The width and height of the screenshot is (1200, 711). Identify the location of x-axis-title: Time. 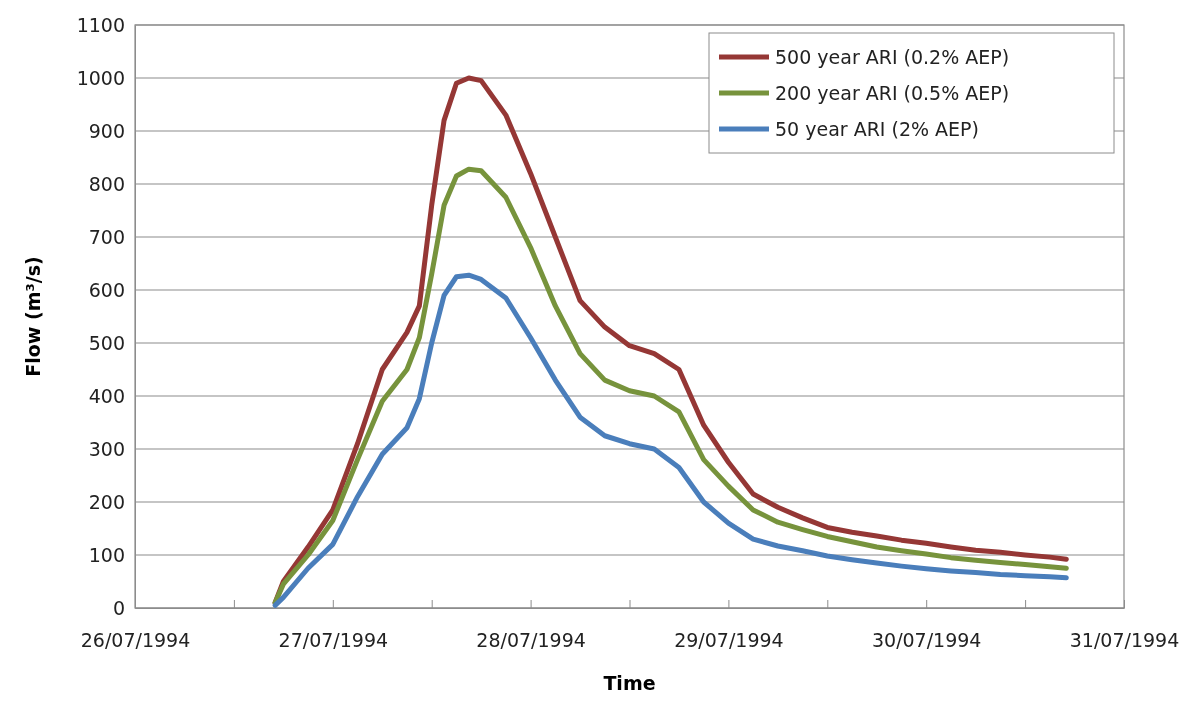
(629, 683).